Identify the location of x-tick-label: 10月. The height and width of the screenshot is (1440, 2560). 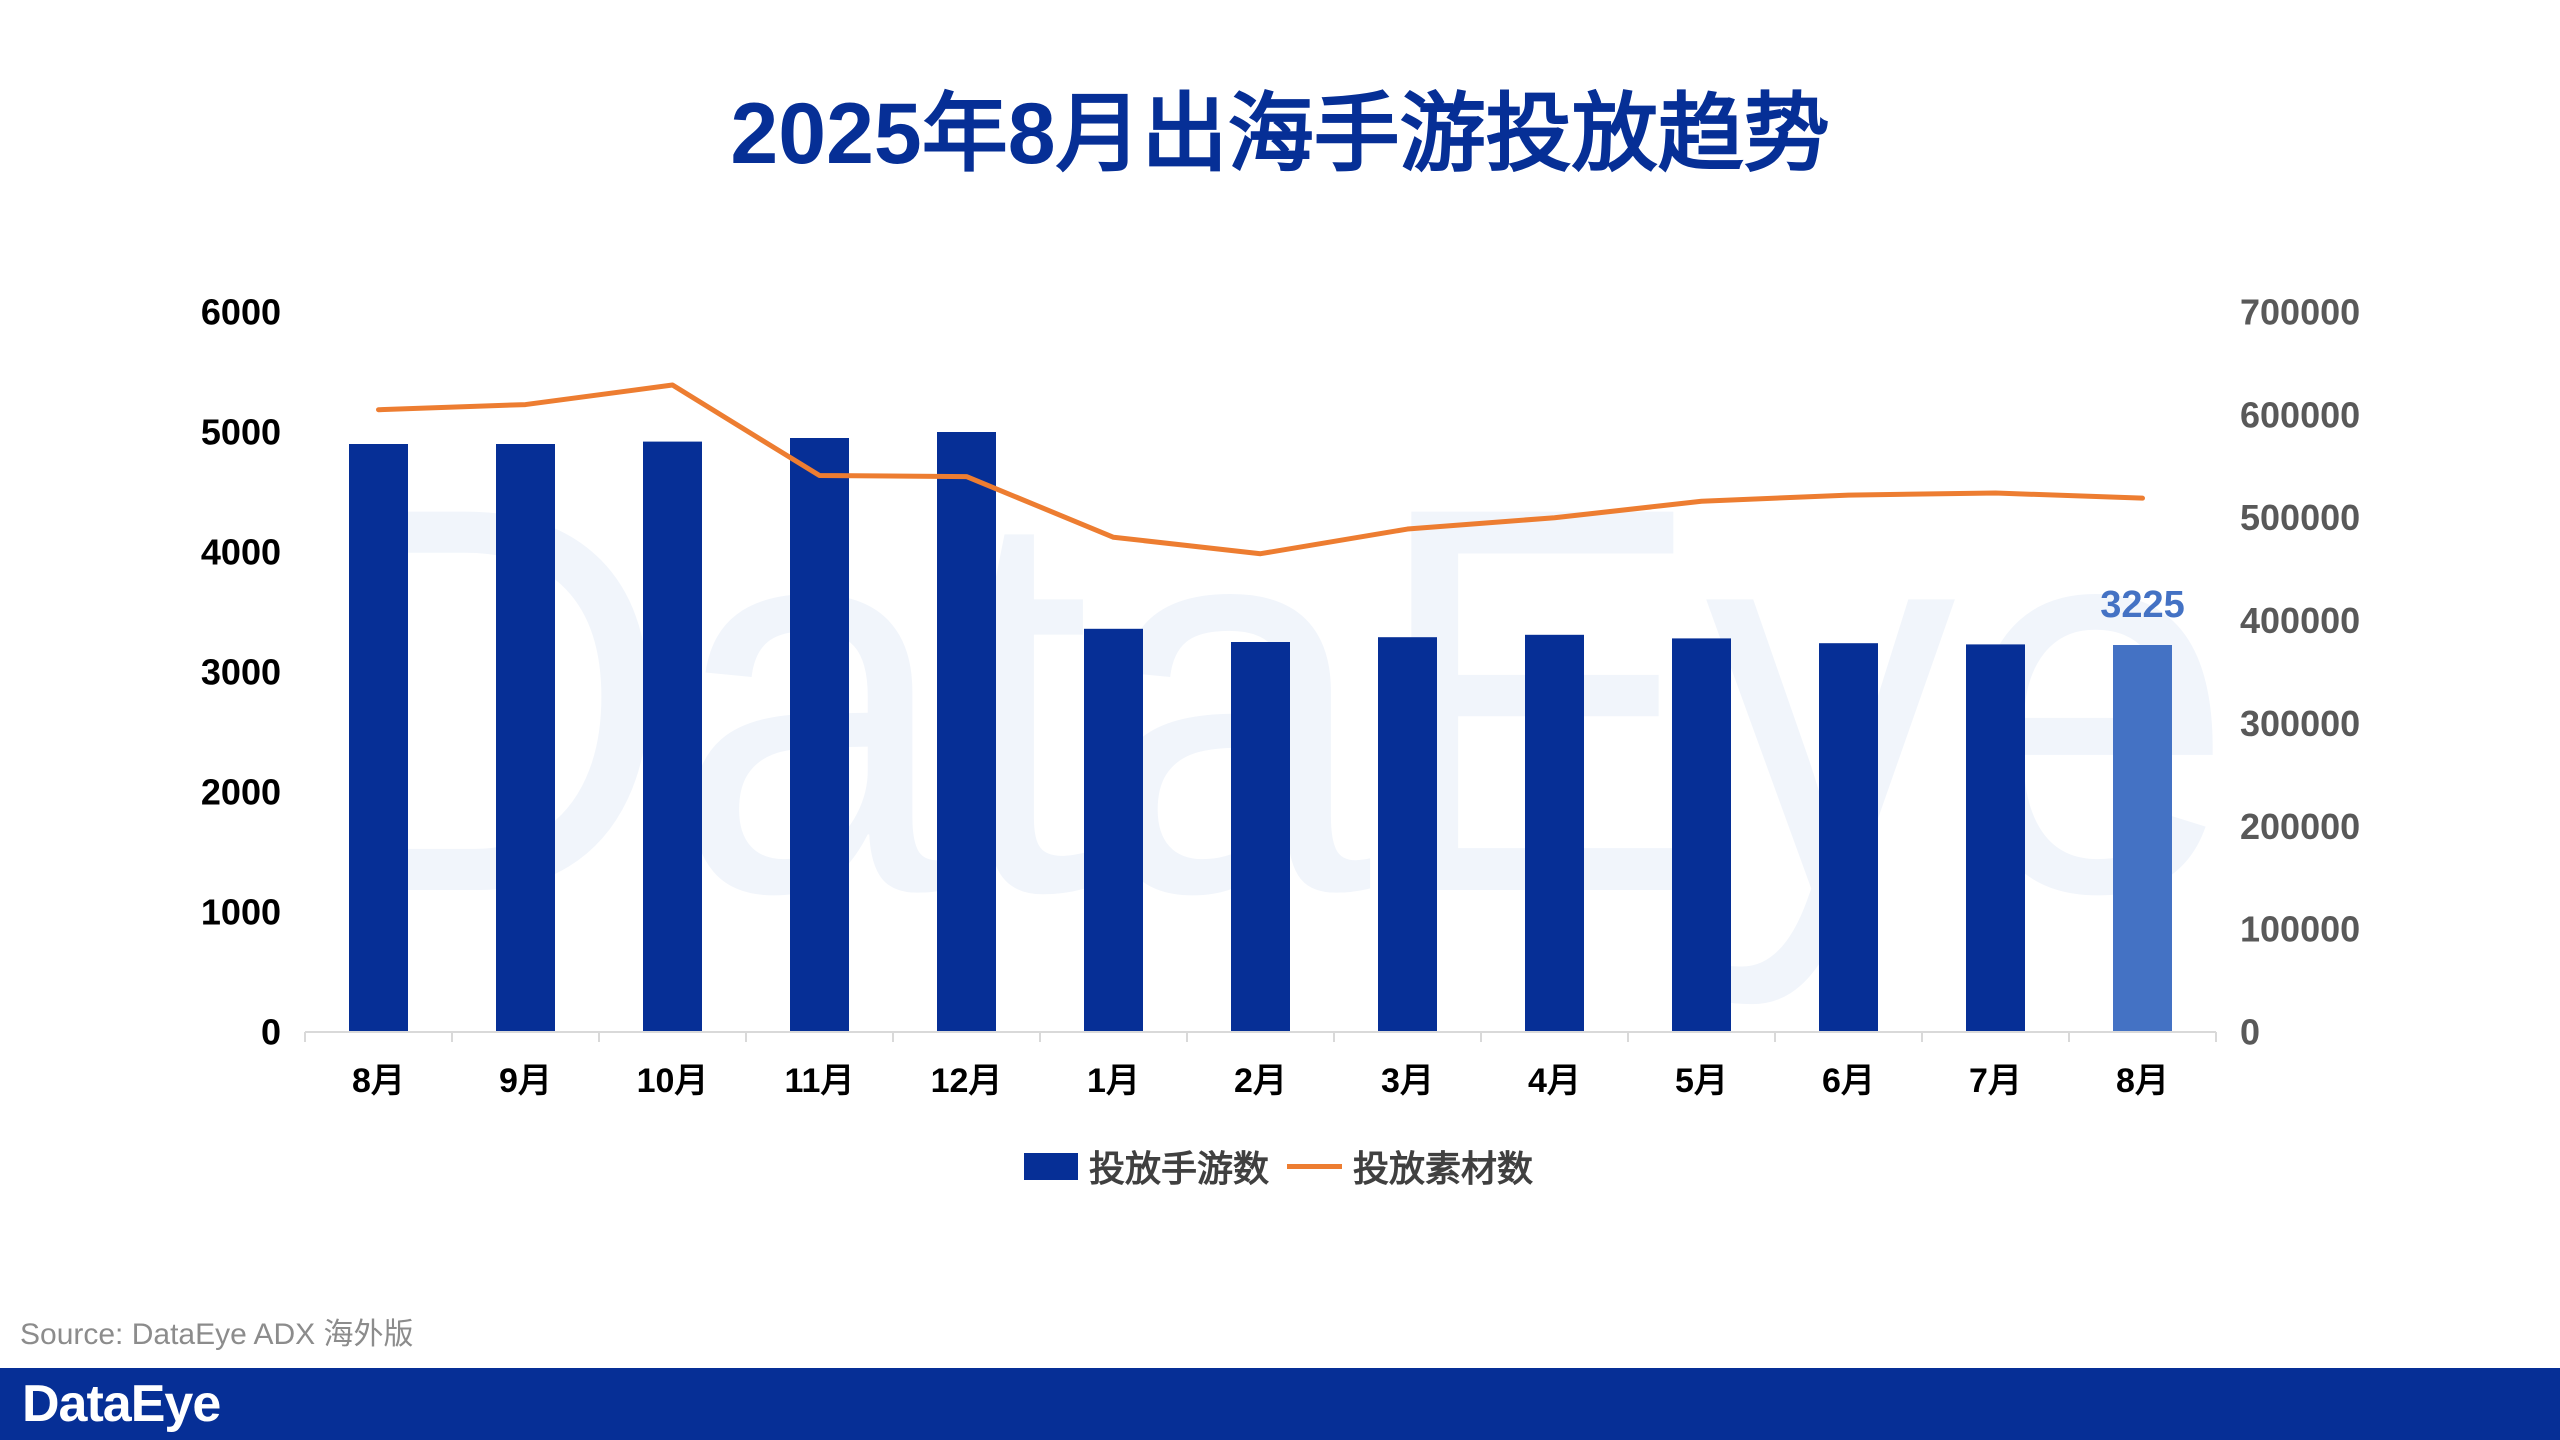
(673, 1081).